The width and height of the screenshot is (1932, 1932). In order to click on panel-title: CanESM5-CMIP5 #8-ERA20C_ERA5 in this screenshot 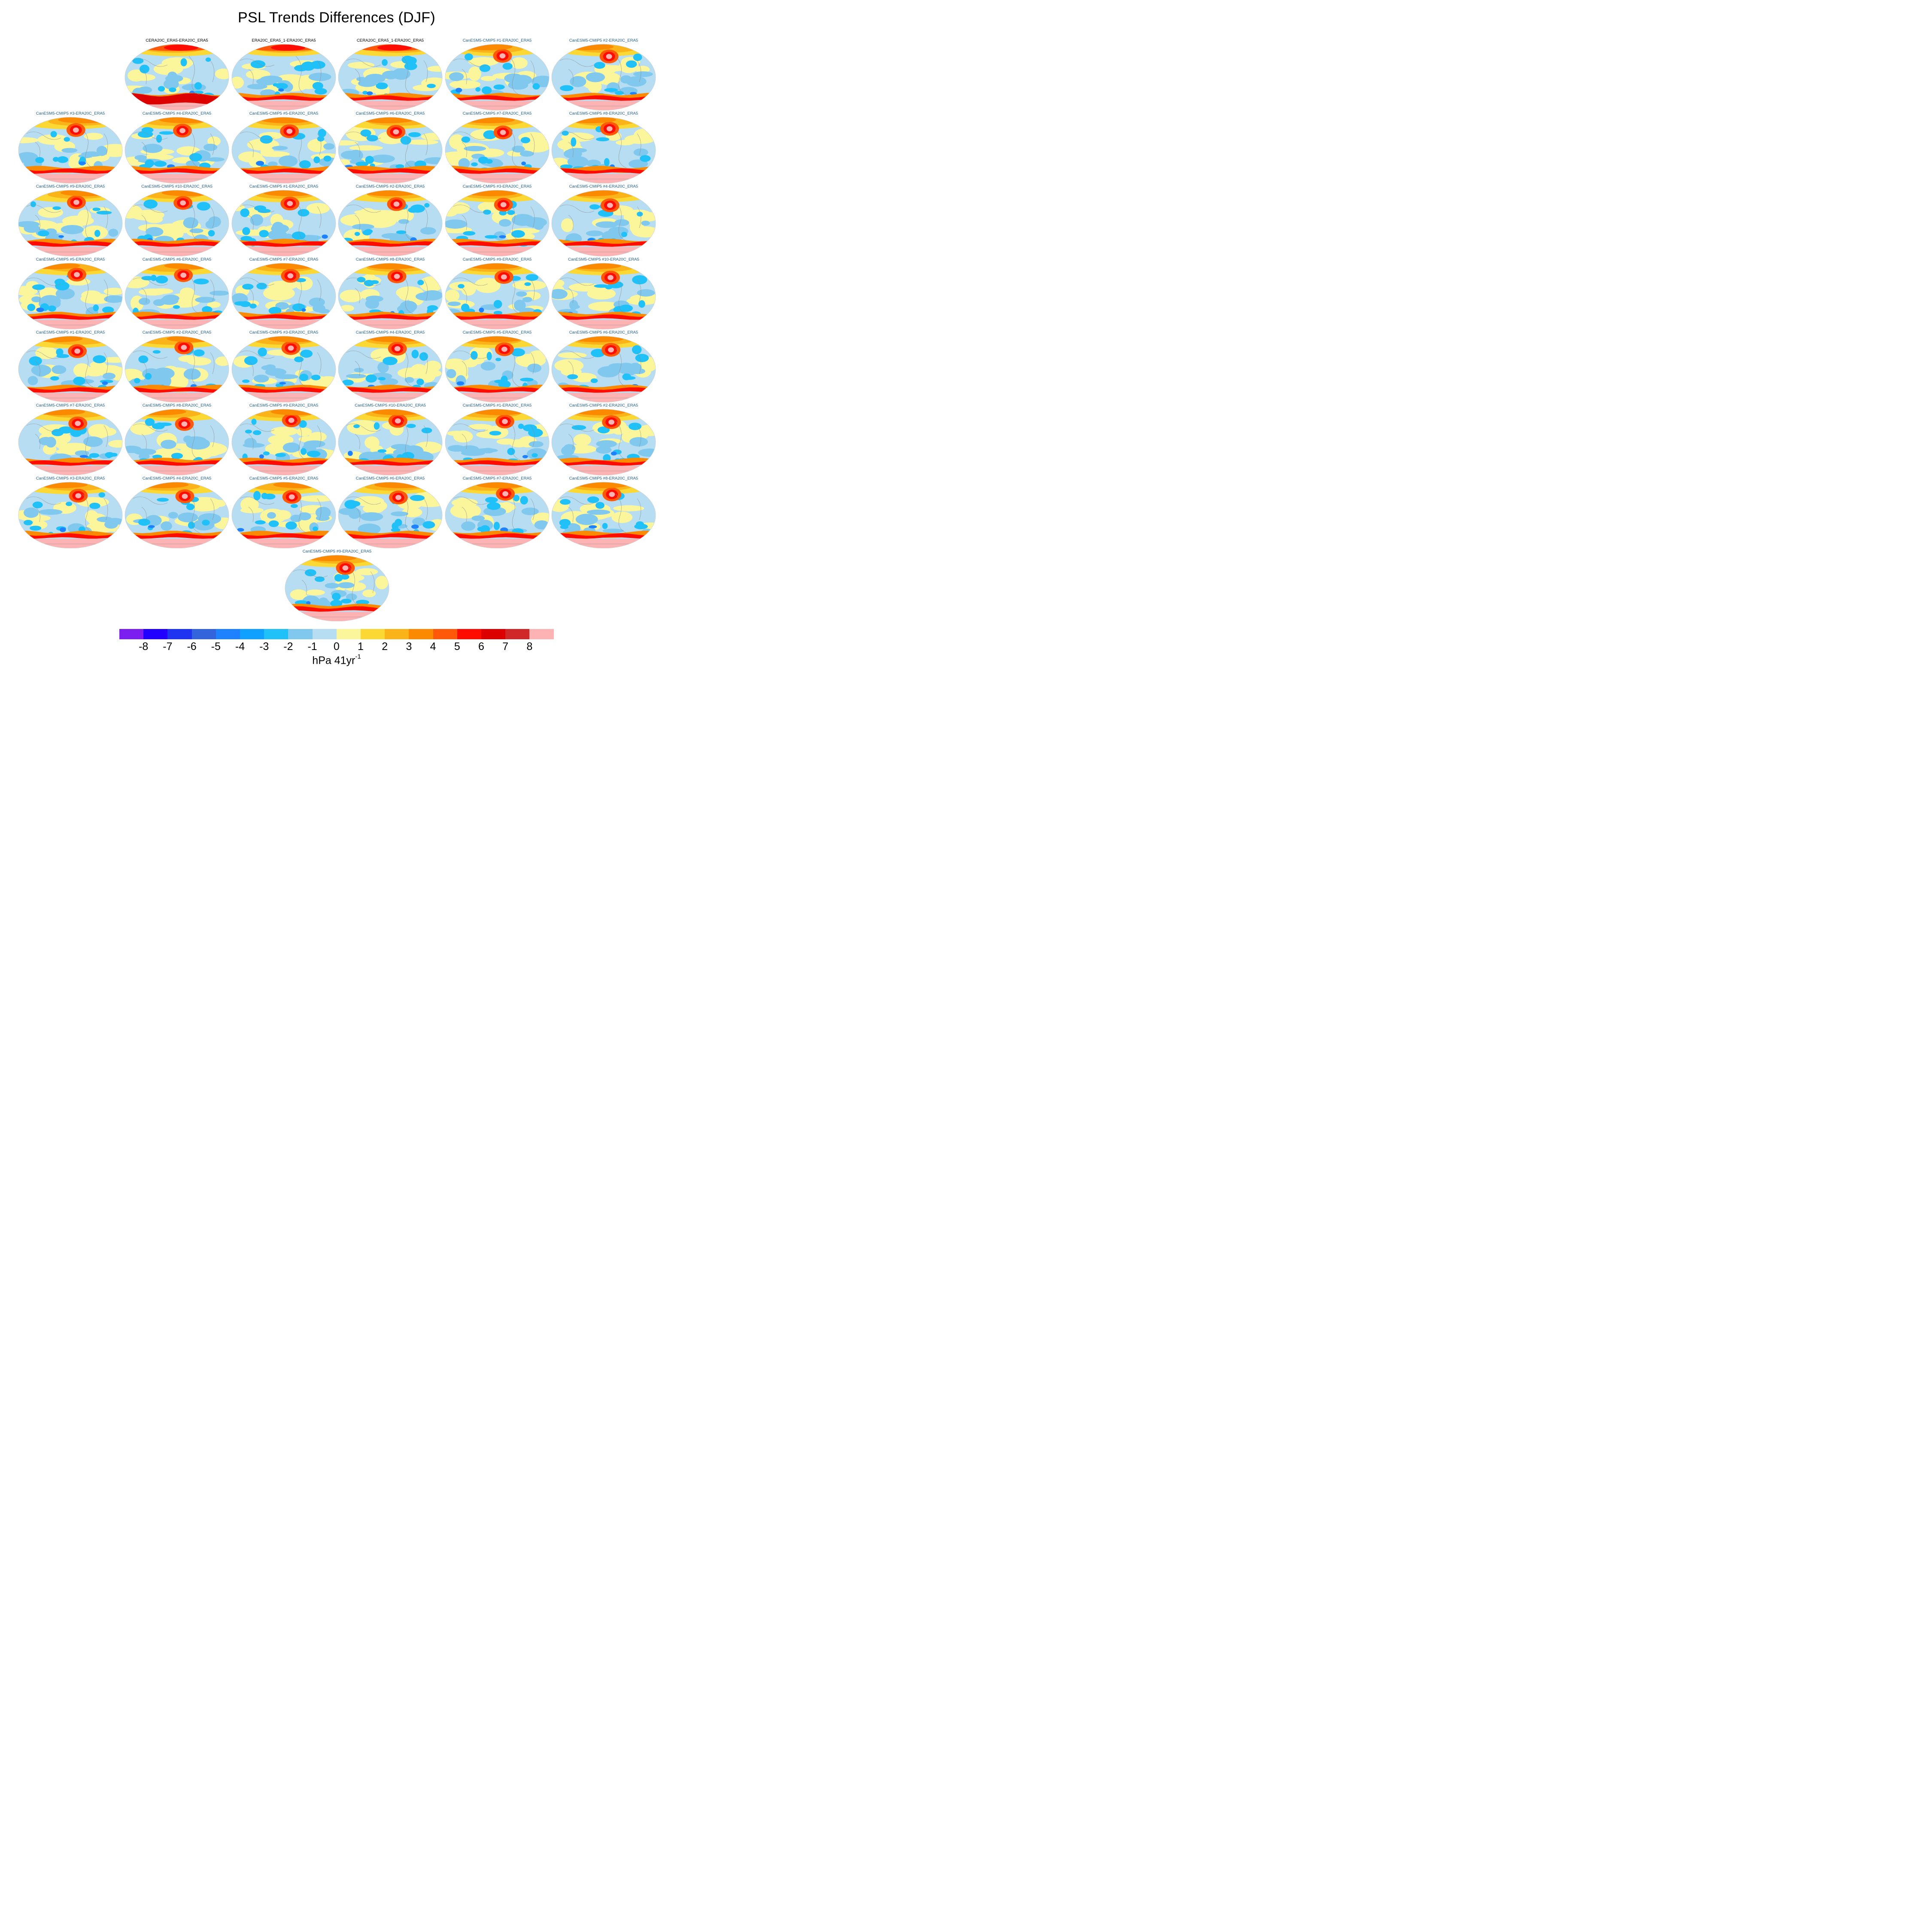, I will do `click(603, 113)`.